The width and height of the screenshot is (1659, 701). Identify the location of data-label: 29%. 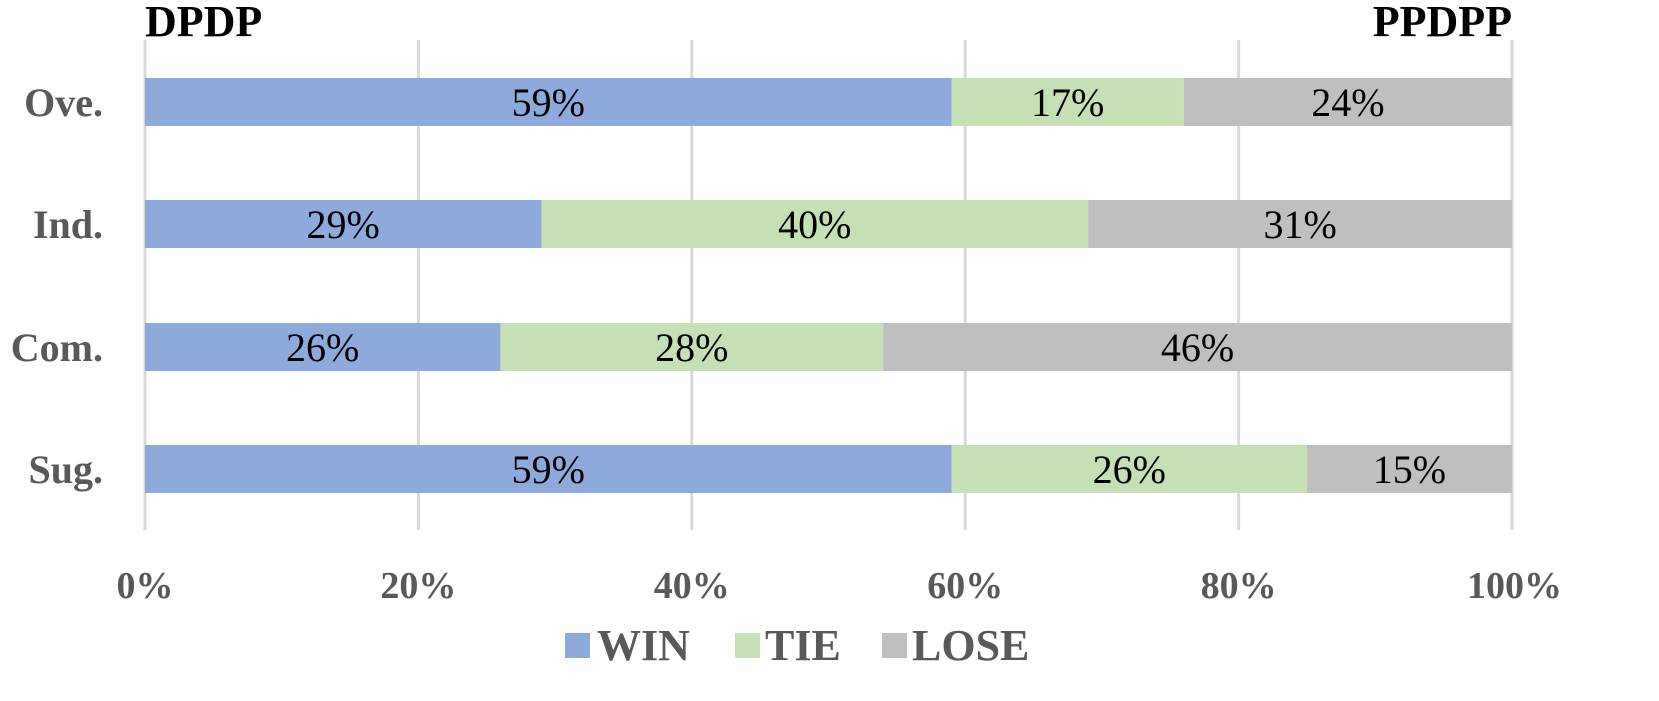
(343, 224).